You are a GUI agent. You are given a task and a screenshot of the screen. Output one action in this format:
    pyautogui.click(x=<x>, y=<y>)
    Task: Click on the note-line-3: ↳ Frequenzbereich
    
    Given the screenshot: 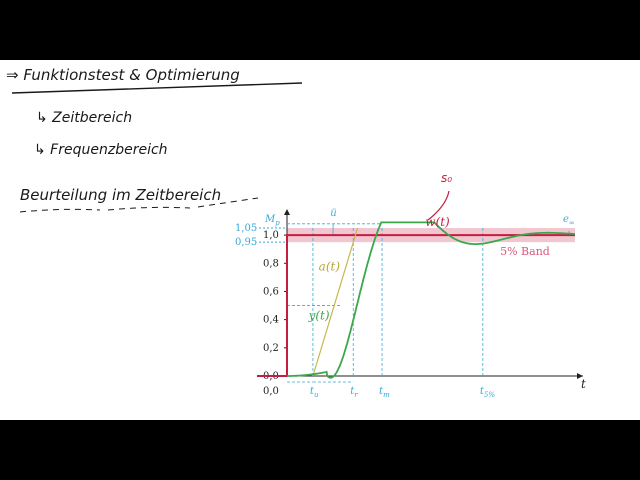 What is the action you would take?
    pyautogui.click(x=101, y=150)
    